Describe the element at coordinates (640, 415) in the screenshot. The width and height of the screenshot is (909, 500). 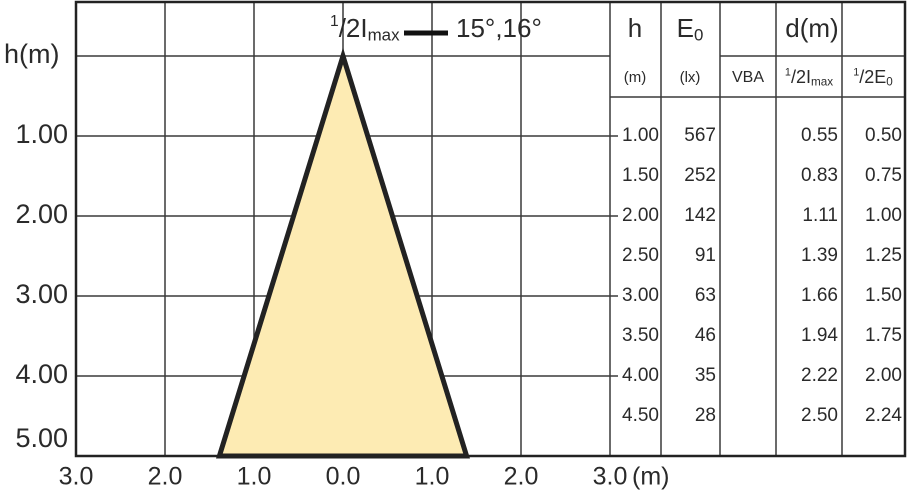
I see `table-cell: 4.50` at that location.